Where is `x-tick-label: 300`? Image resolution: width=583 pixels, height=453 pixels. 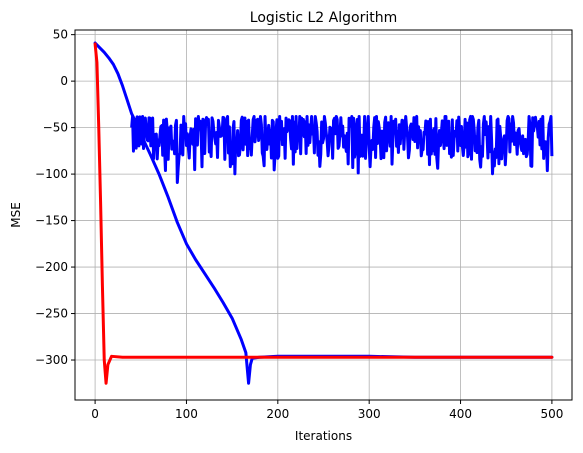 x-tick-label: 300 is located at coordinates (369, 414).